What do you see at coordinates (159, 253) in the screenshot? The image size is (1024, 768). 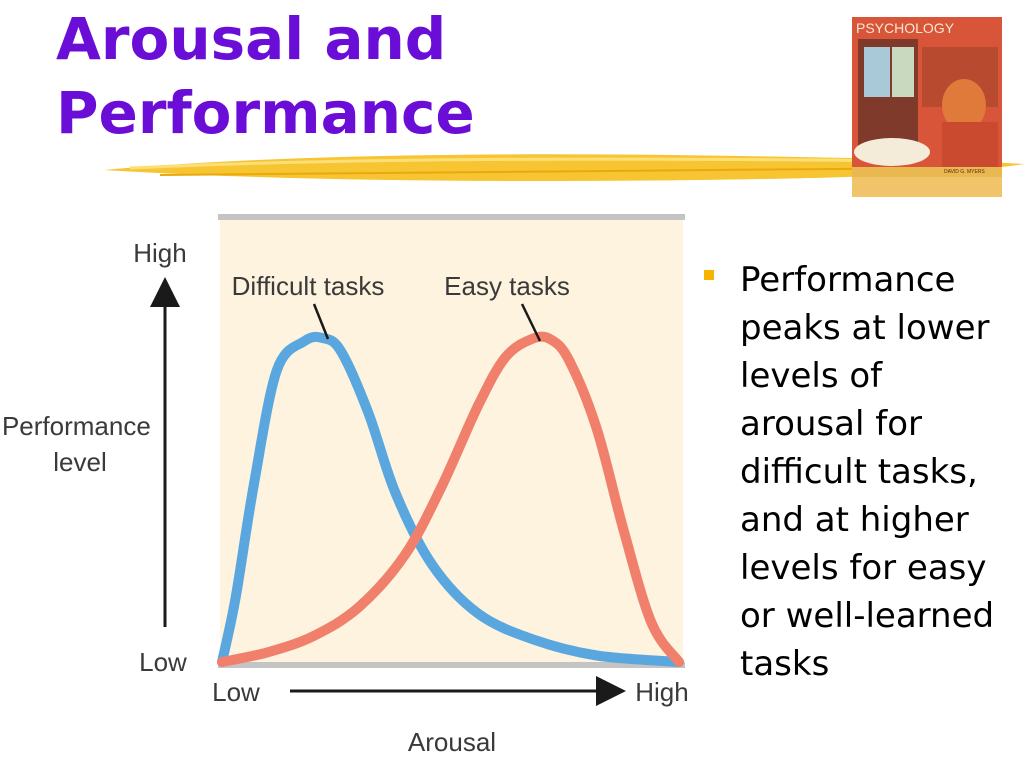 I see `y-tick-high: High` at bounding box center [159, 253].